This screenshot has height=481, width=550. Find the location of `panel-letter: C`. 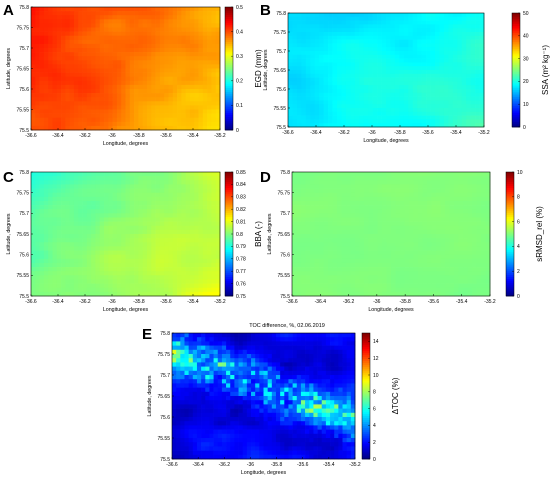

panel-letter: C is located at coordinates (8, 177).